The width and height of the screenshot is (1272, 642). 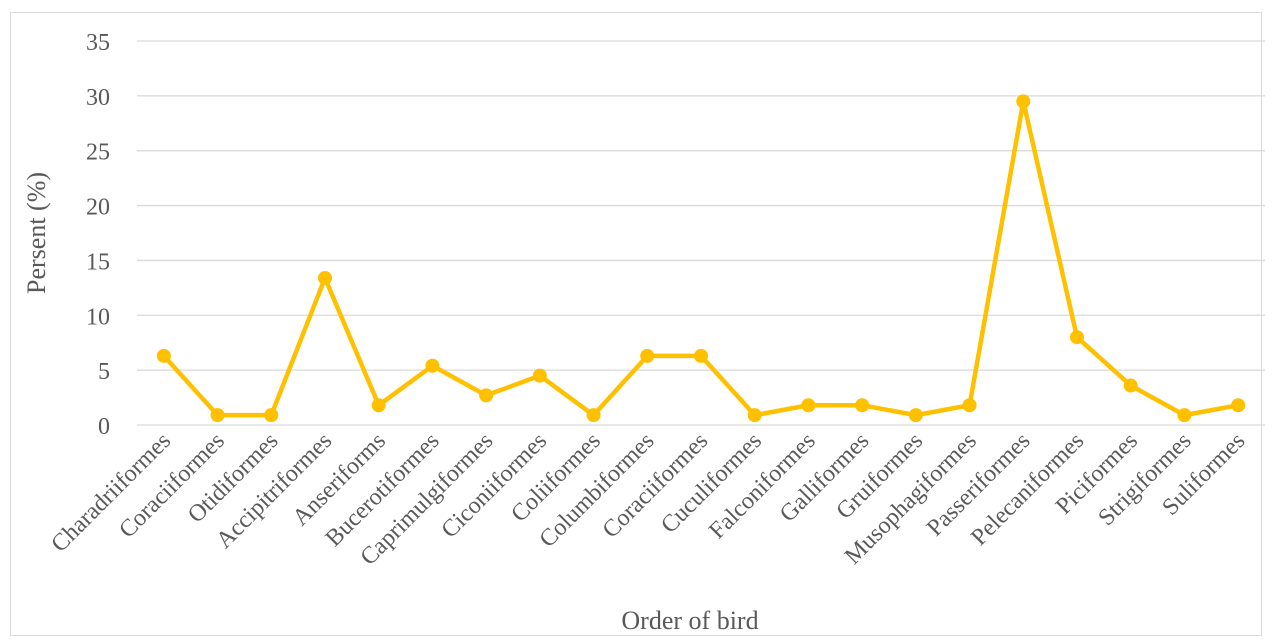 I want to click on y-tick-label: 10, so click(x=98, y=317).